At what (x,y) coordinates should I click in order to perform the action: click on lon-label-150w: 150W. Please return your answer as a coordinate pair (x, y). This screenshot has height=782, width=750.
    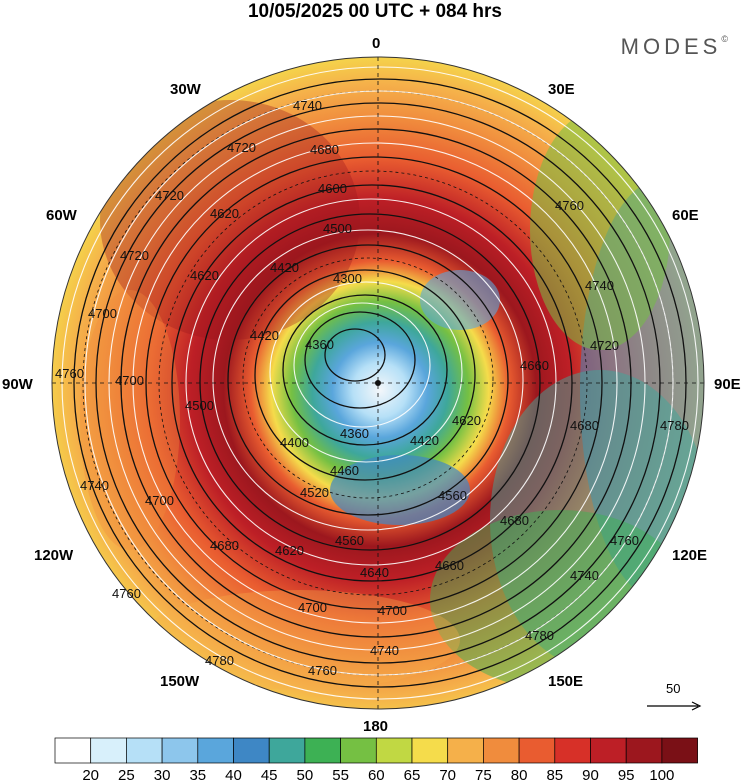
    Looking at the image, I should click on (180, 681).